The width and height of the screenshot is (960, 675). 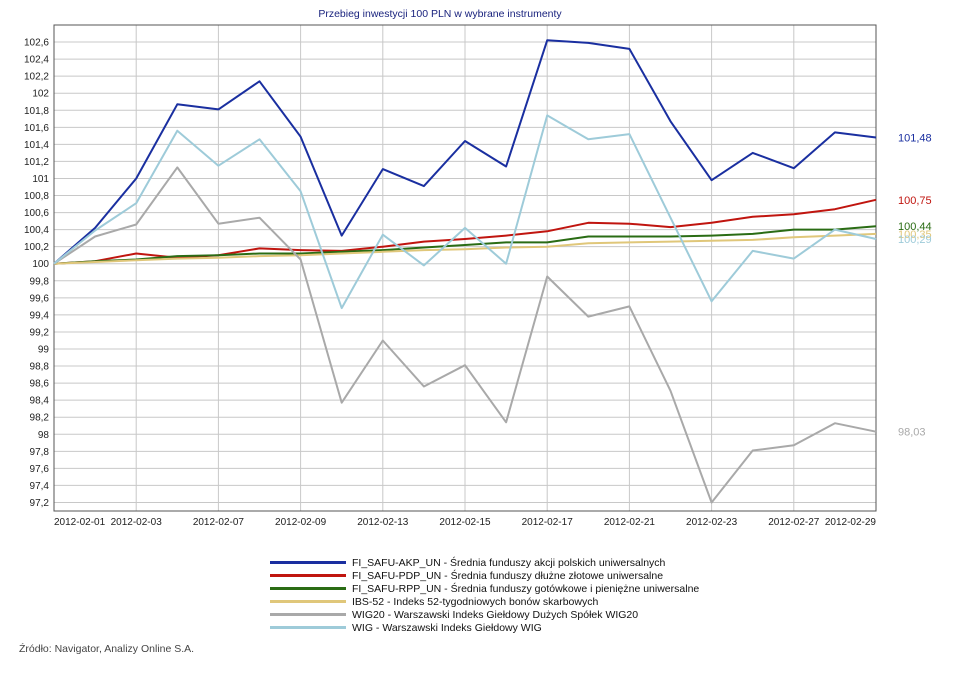 What do you see at coordinates (40, 367) in the screenshot?
I see `y-tick-label: 98,8` at bounding box center [40, 367].